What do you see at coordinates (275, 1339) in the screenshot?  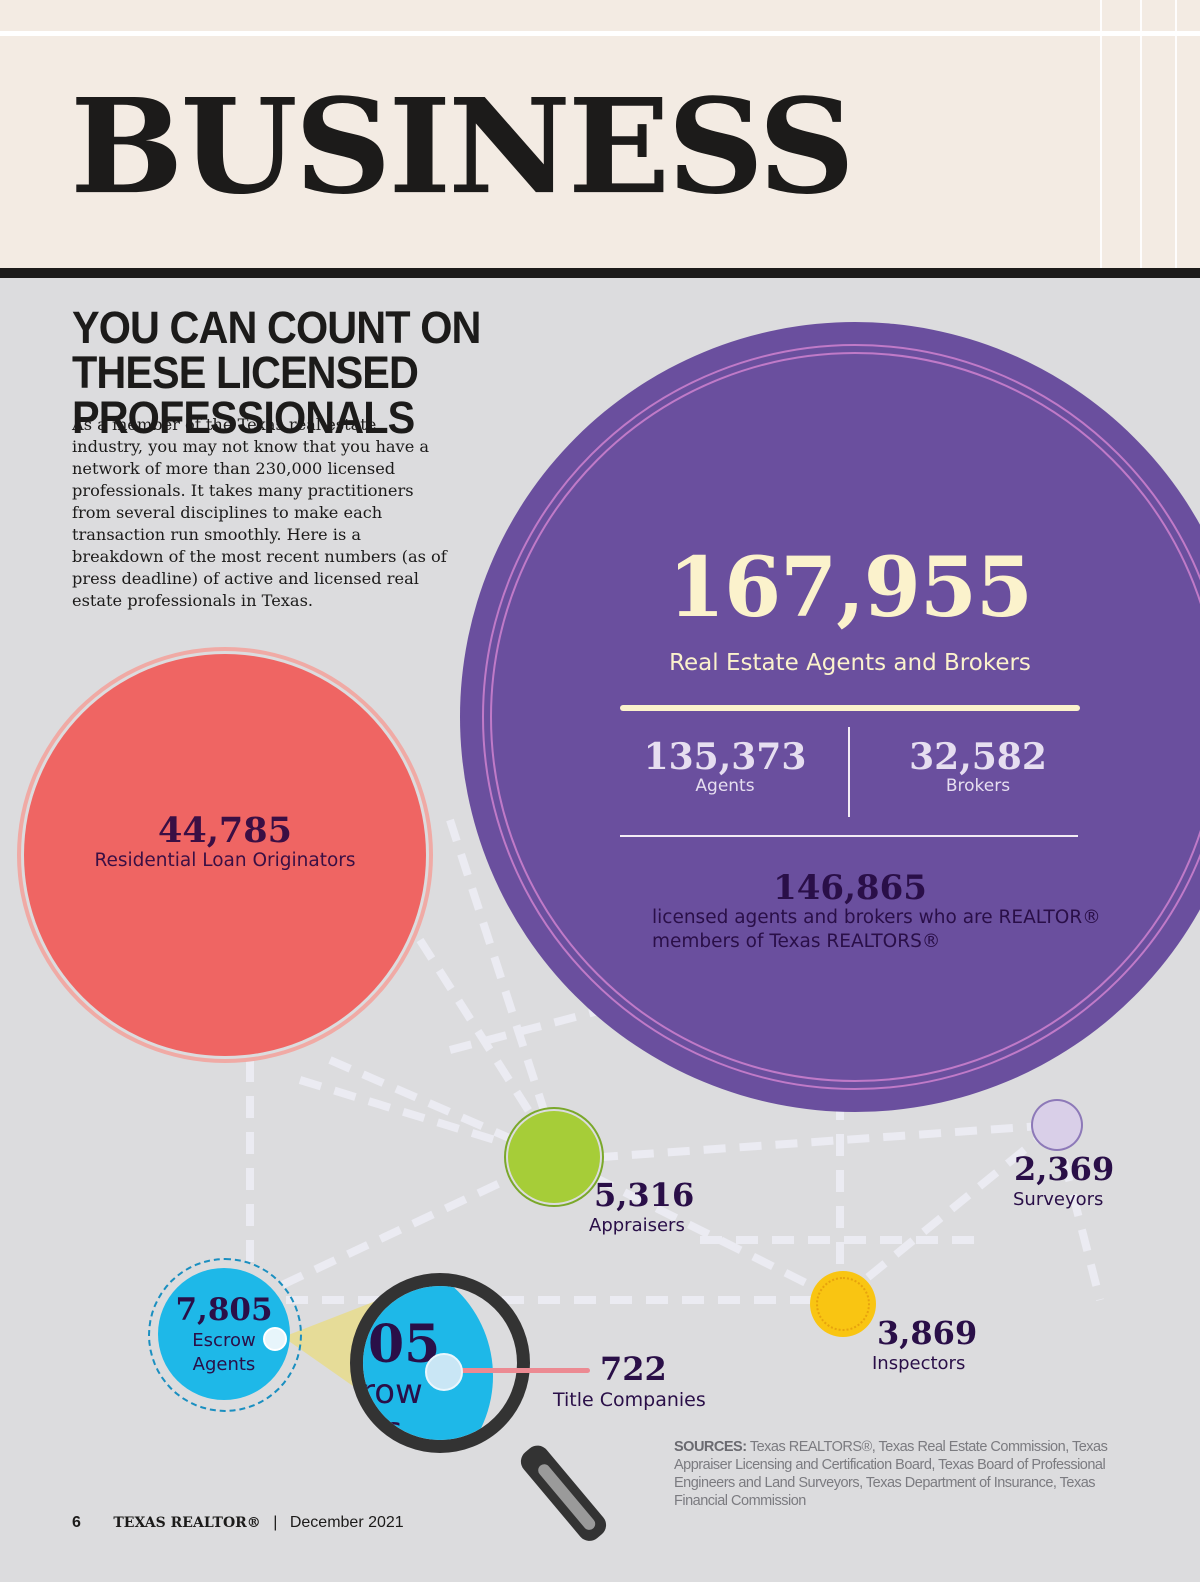 I see `magnifier-focus-dot` at bounding box center [275, 1339].